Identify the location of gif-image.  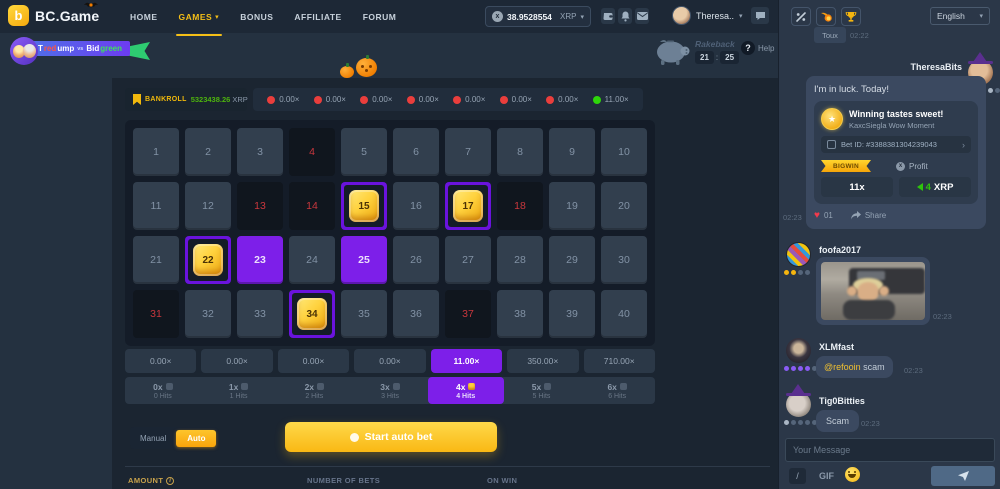
(873, 291).